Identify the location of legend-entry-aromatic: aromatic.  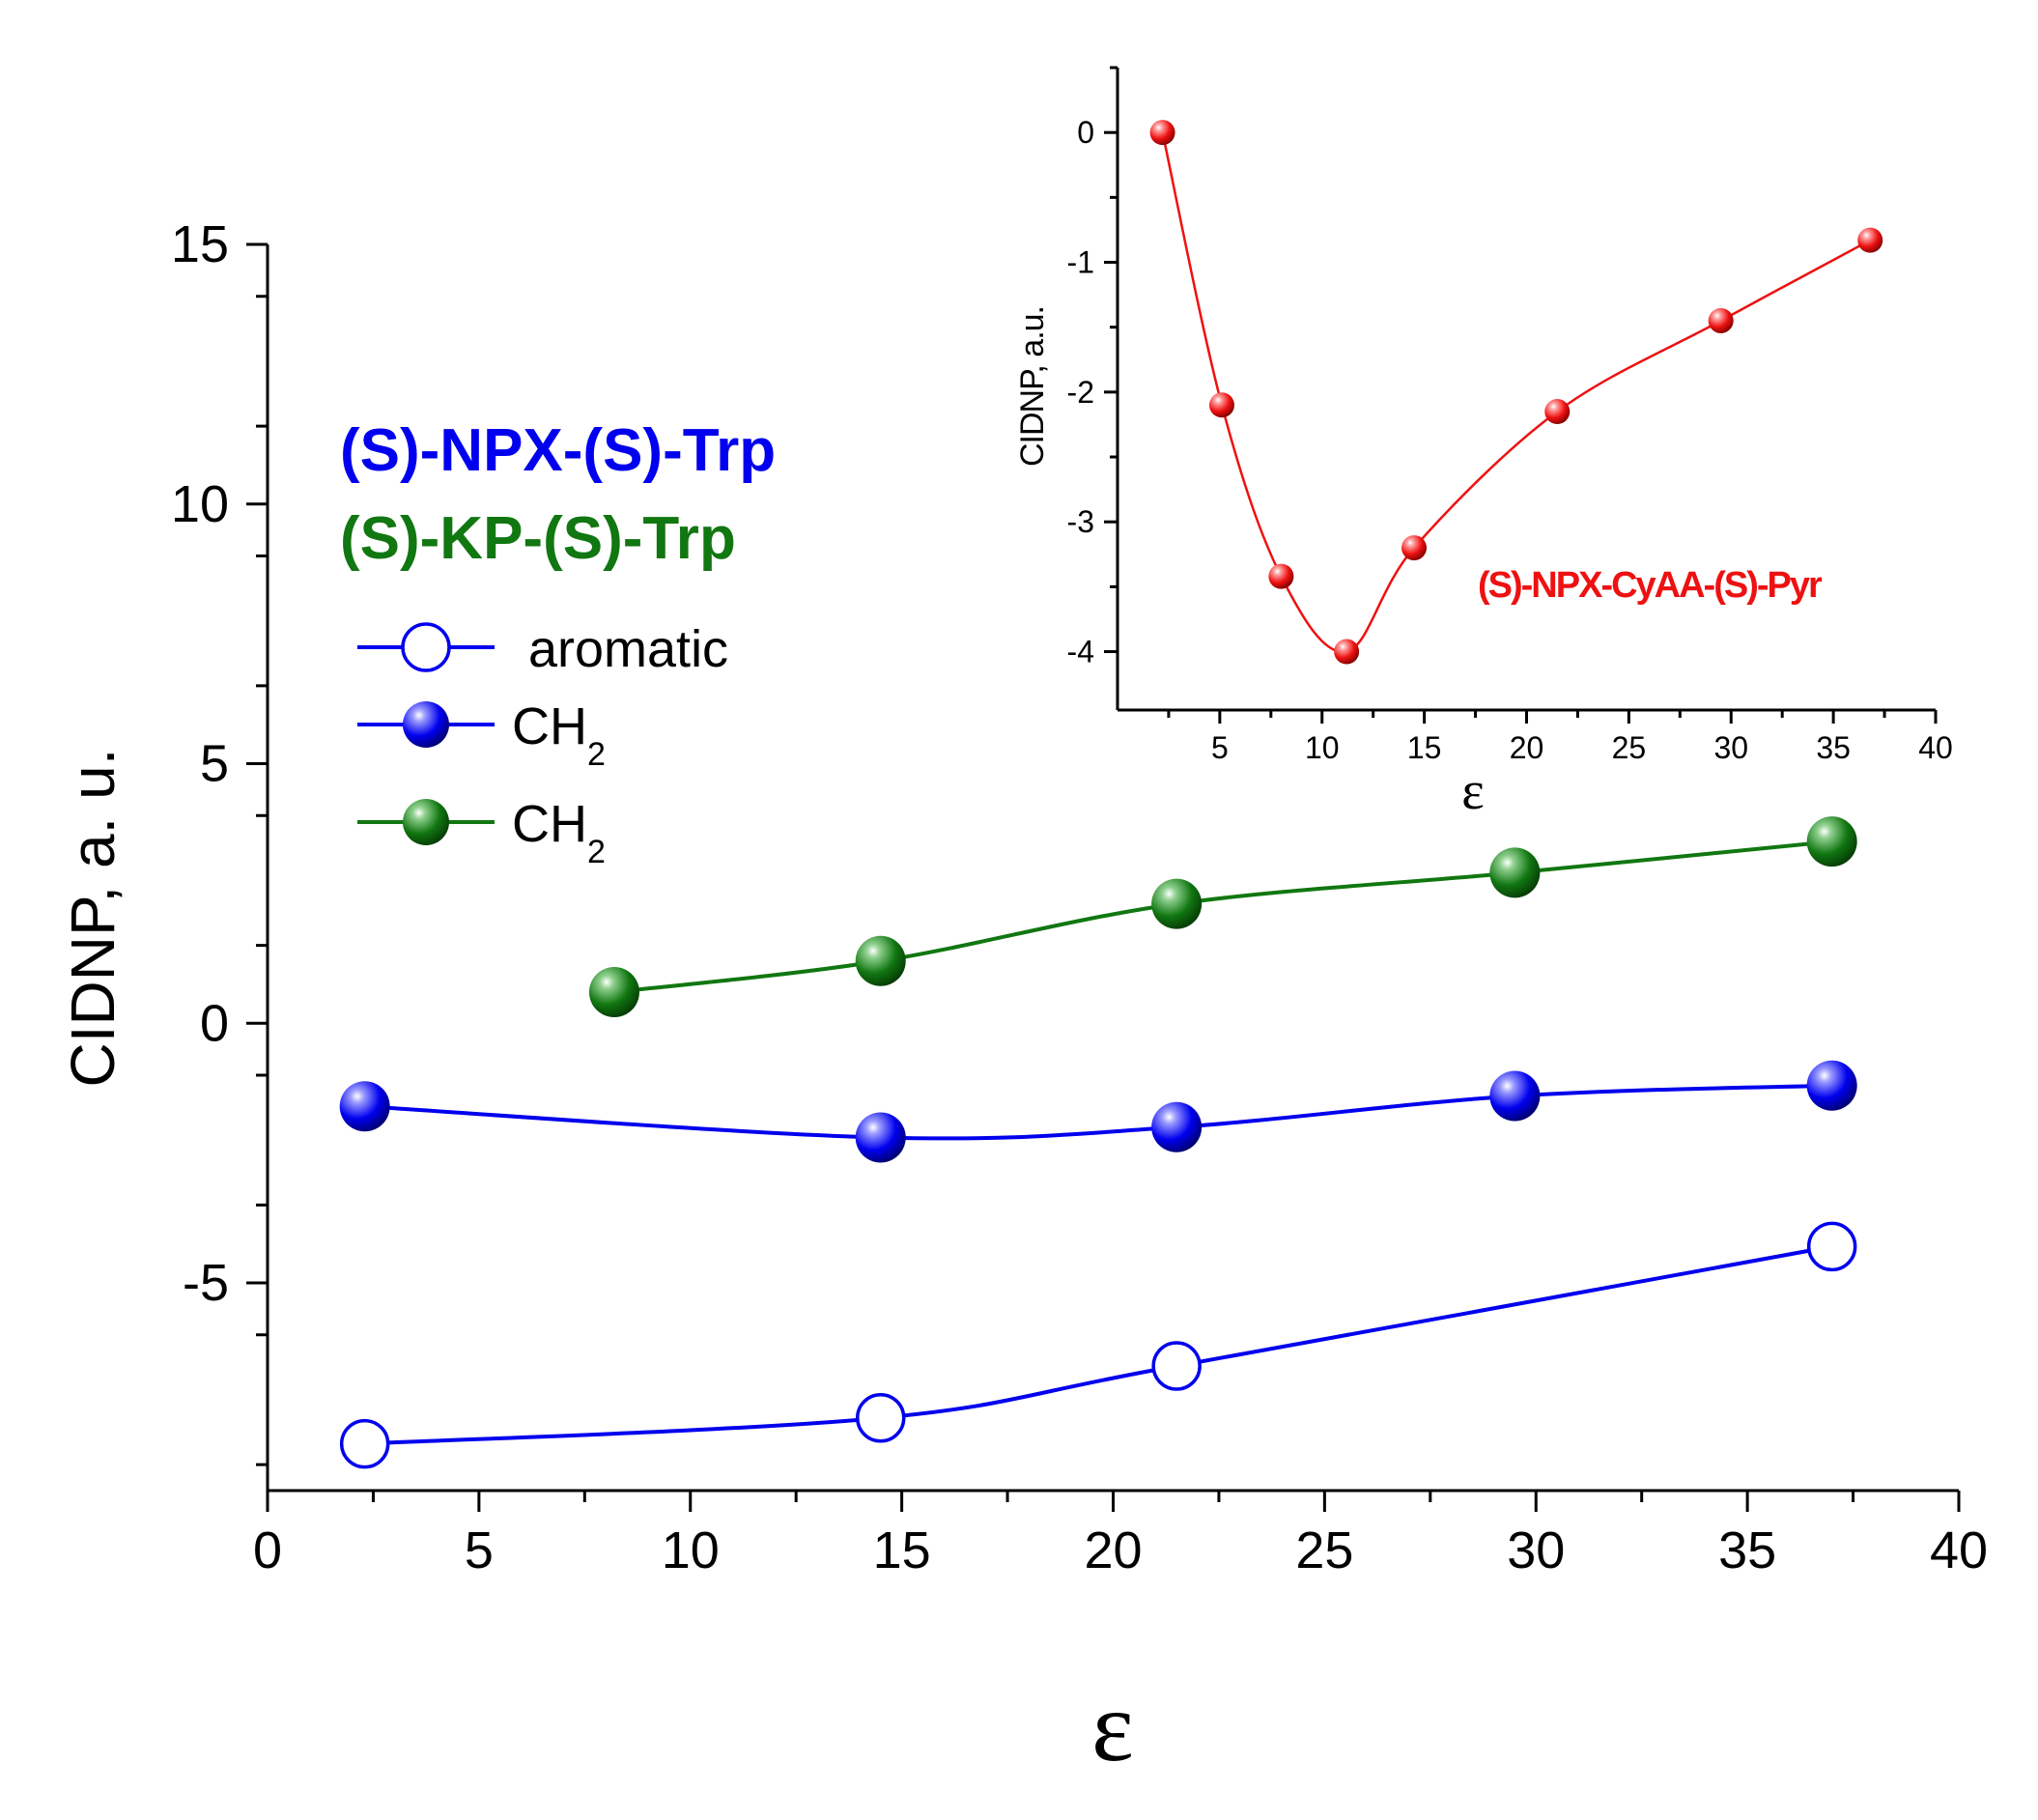
(543, 649).